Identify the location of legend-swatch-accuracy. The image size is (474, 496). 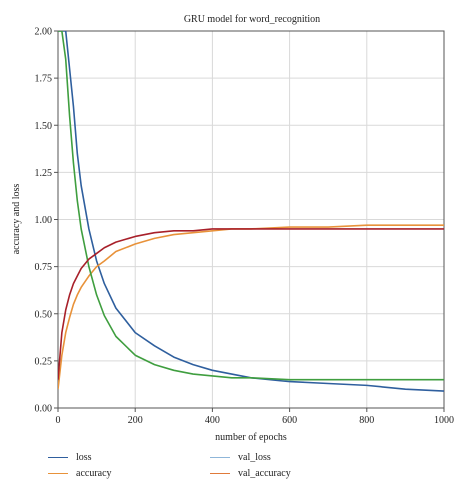
(58, 473).